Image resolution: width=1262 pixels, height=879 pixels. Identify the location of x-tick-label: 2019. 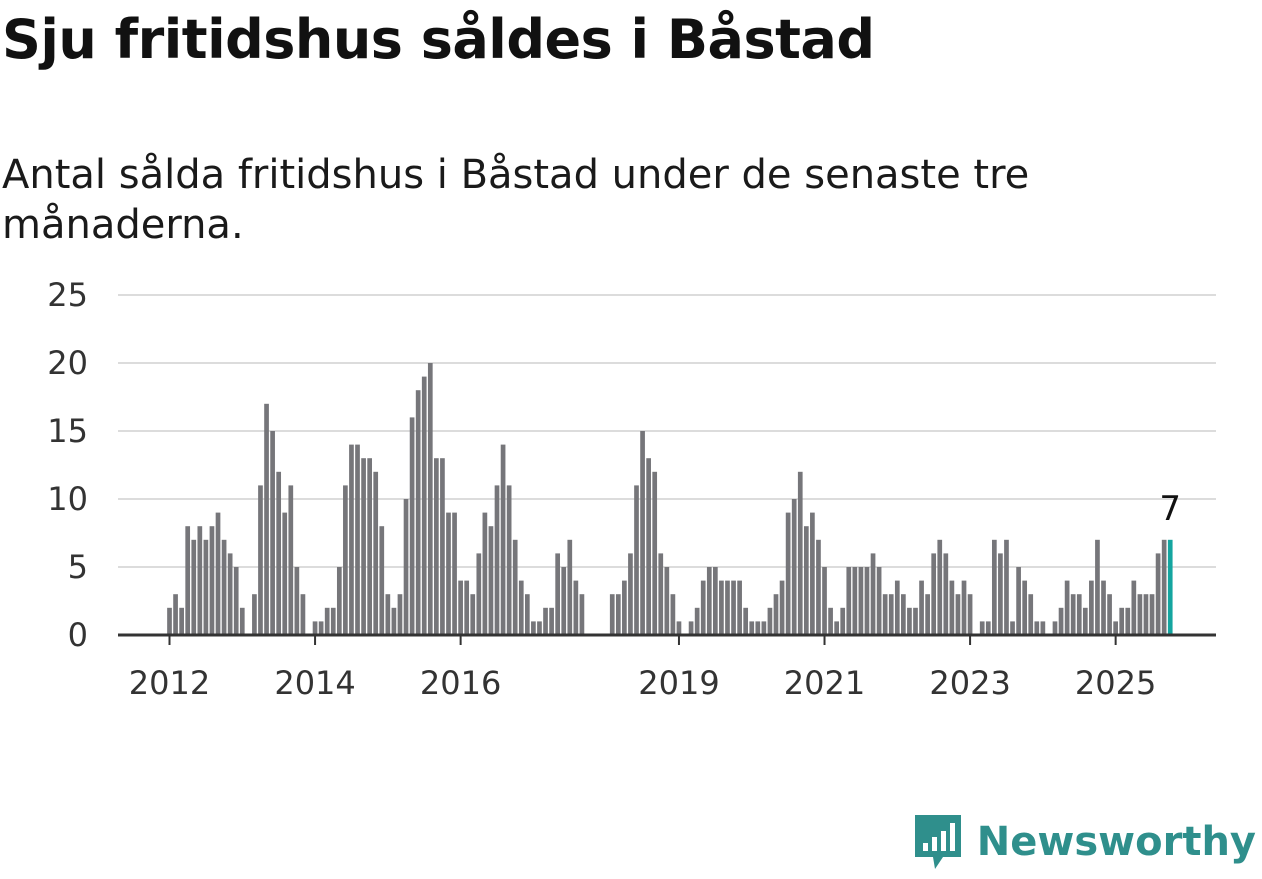
(678, 683).